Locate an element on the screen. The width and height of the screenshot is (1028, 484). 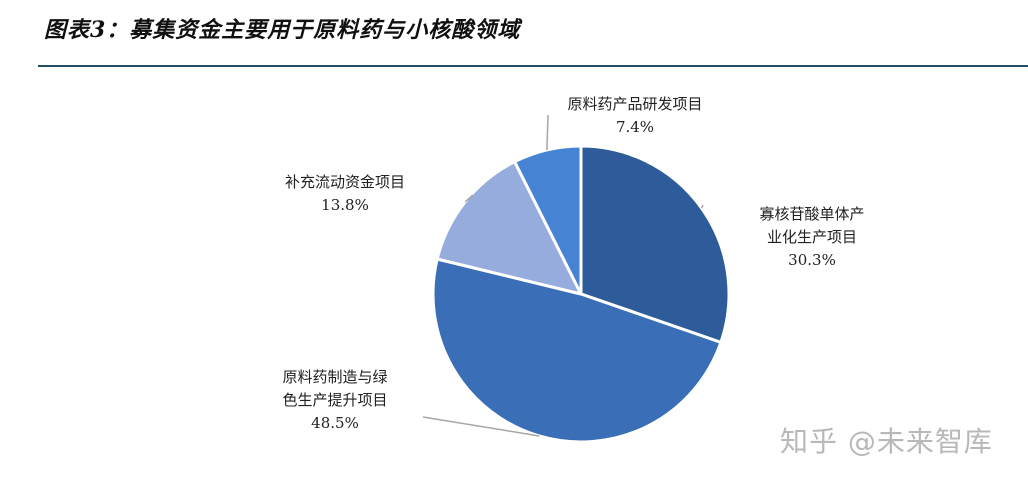
slice-api-manufacturing is located at coordinates (577, 350).